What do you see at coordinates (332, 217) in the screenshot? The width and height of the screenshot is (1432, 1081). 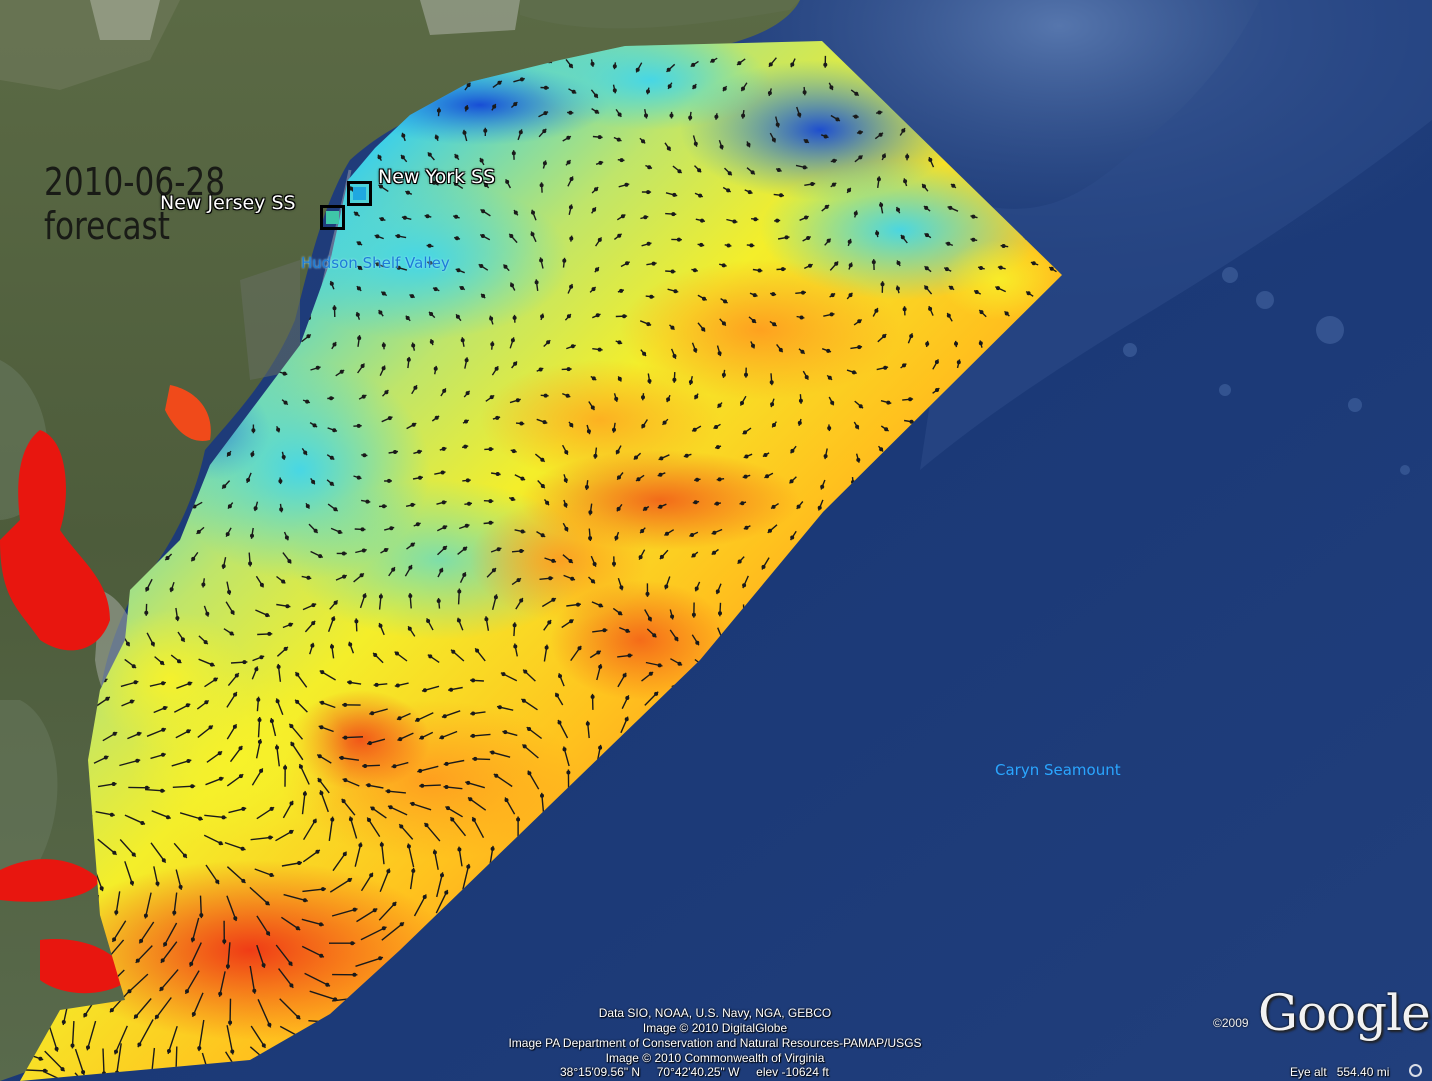 I see `new-jersey-ss-marker` at bounding box center [332, 217].